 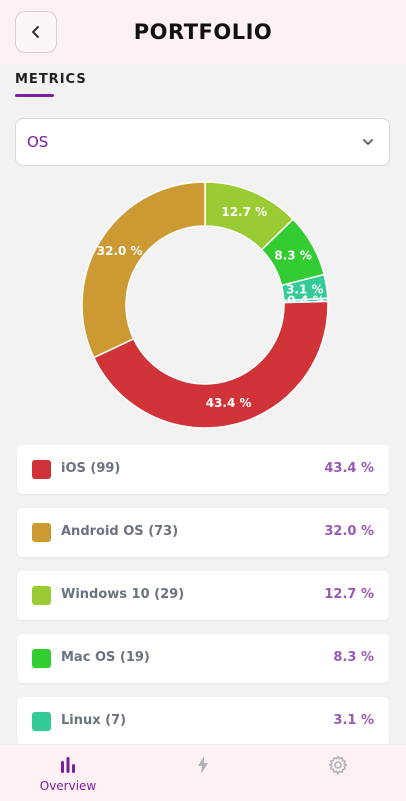 What do you see at coordinates (203, 595) in the screenshot?
I see `legend-item-windows: Windows 10 (29) 12.7 %` at bounding box center [203, 595].